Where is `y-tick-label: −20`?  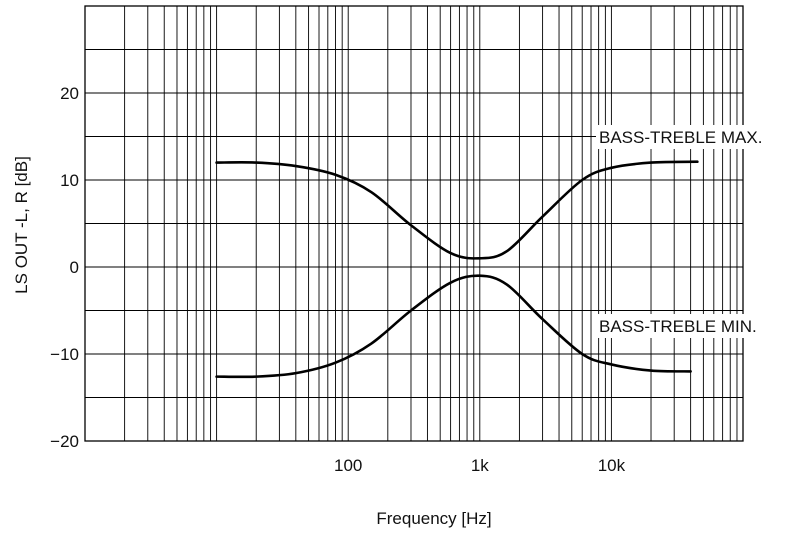 y-tick-label: −20 is located at coordinates (64, 441).